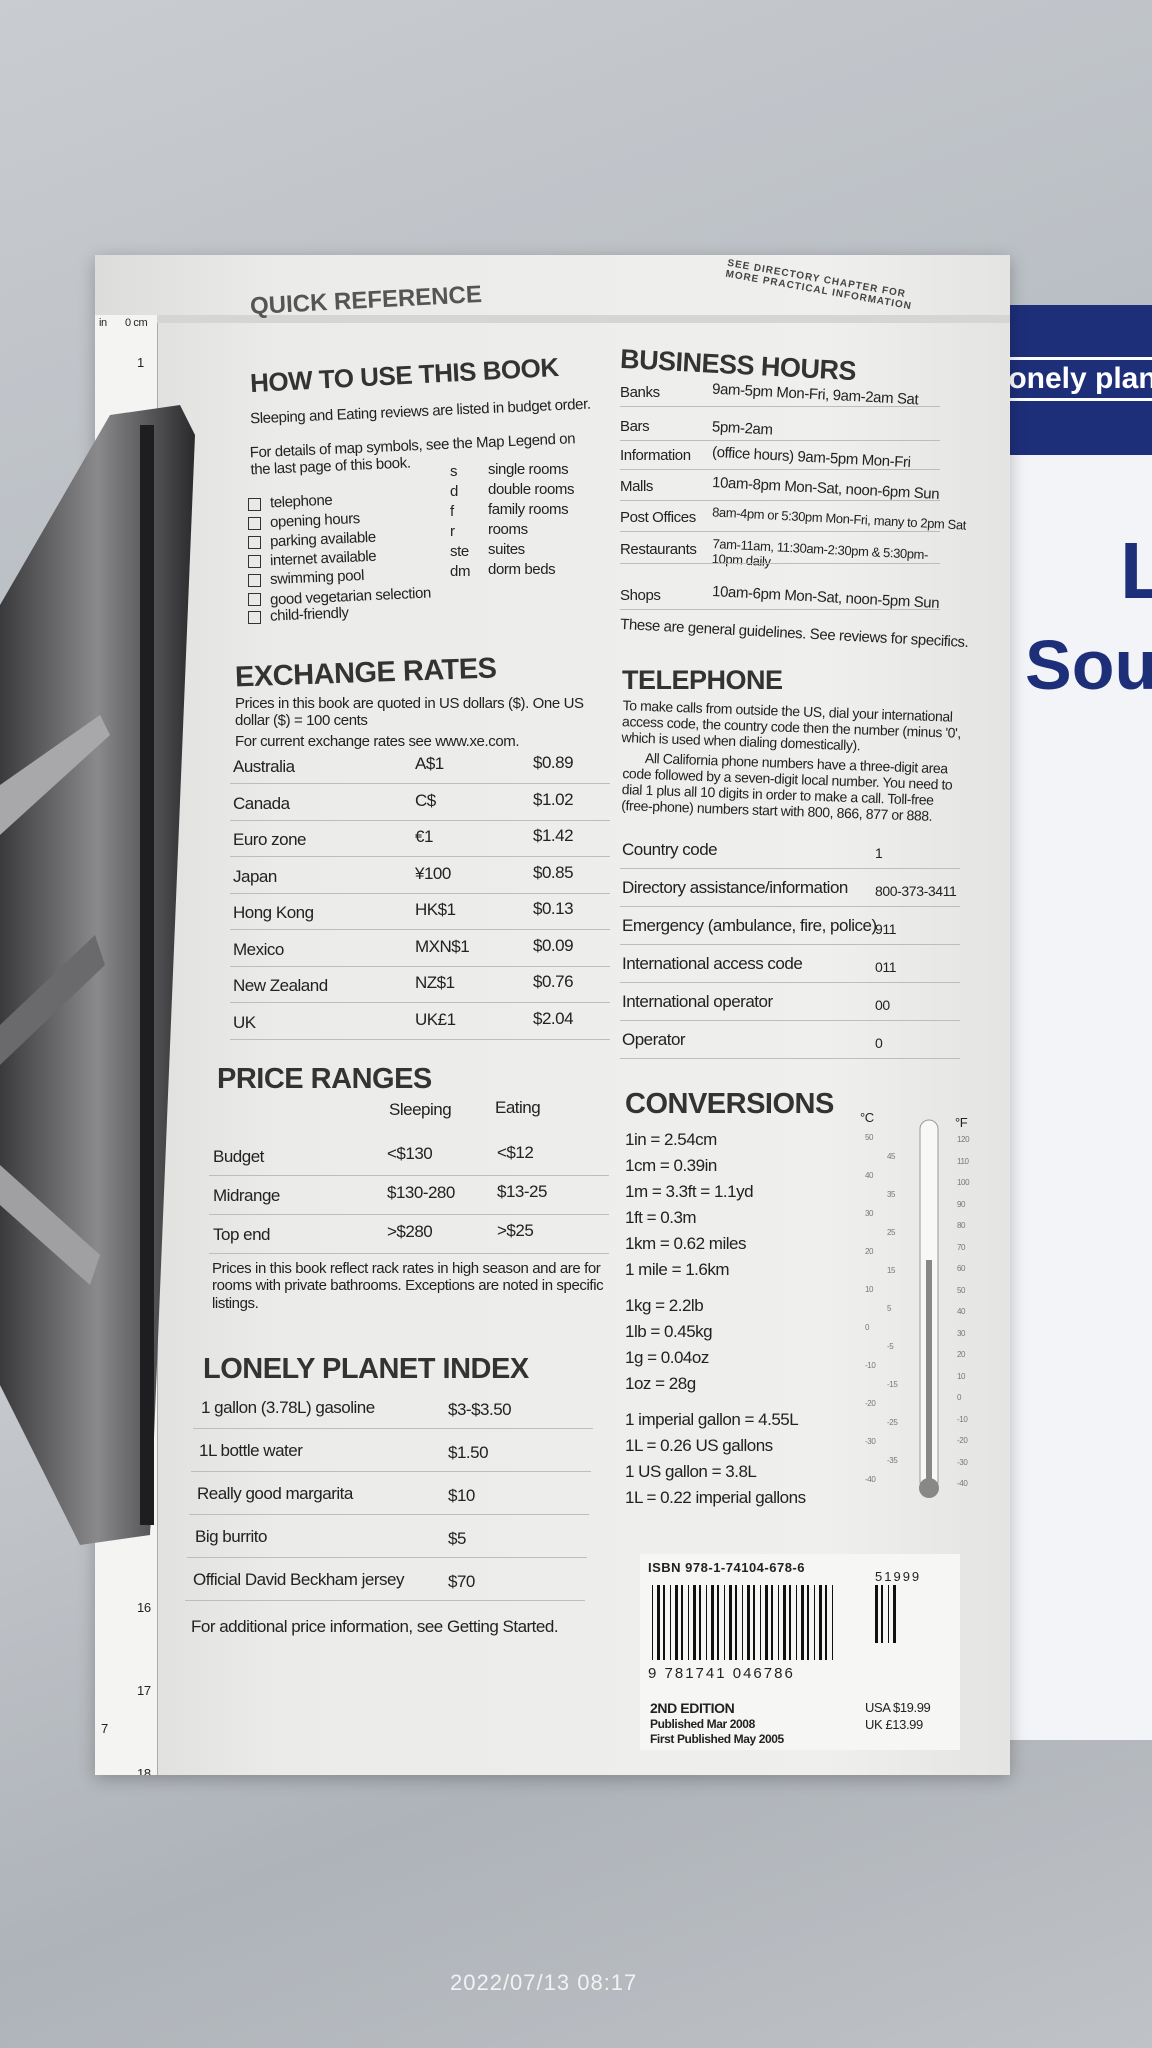 This screenshot has height=2048, width=1152. I want to click on celsius-tick: 40, so click(869, 1175).